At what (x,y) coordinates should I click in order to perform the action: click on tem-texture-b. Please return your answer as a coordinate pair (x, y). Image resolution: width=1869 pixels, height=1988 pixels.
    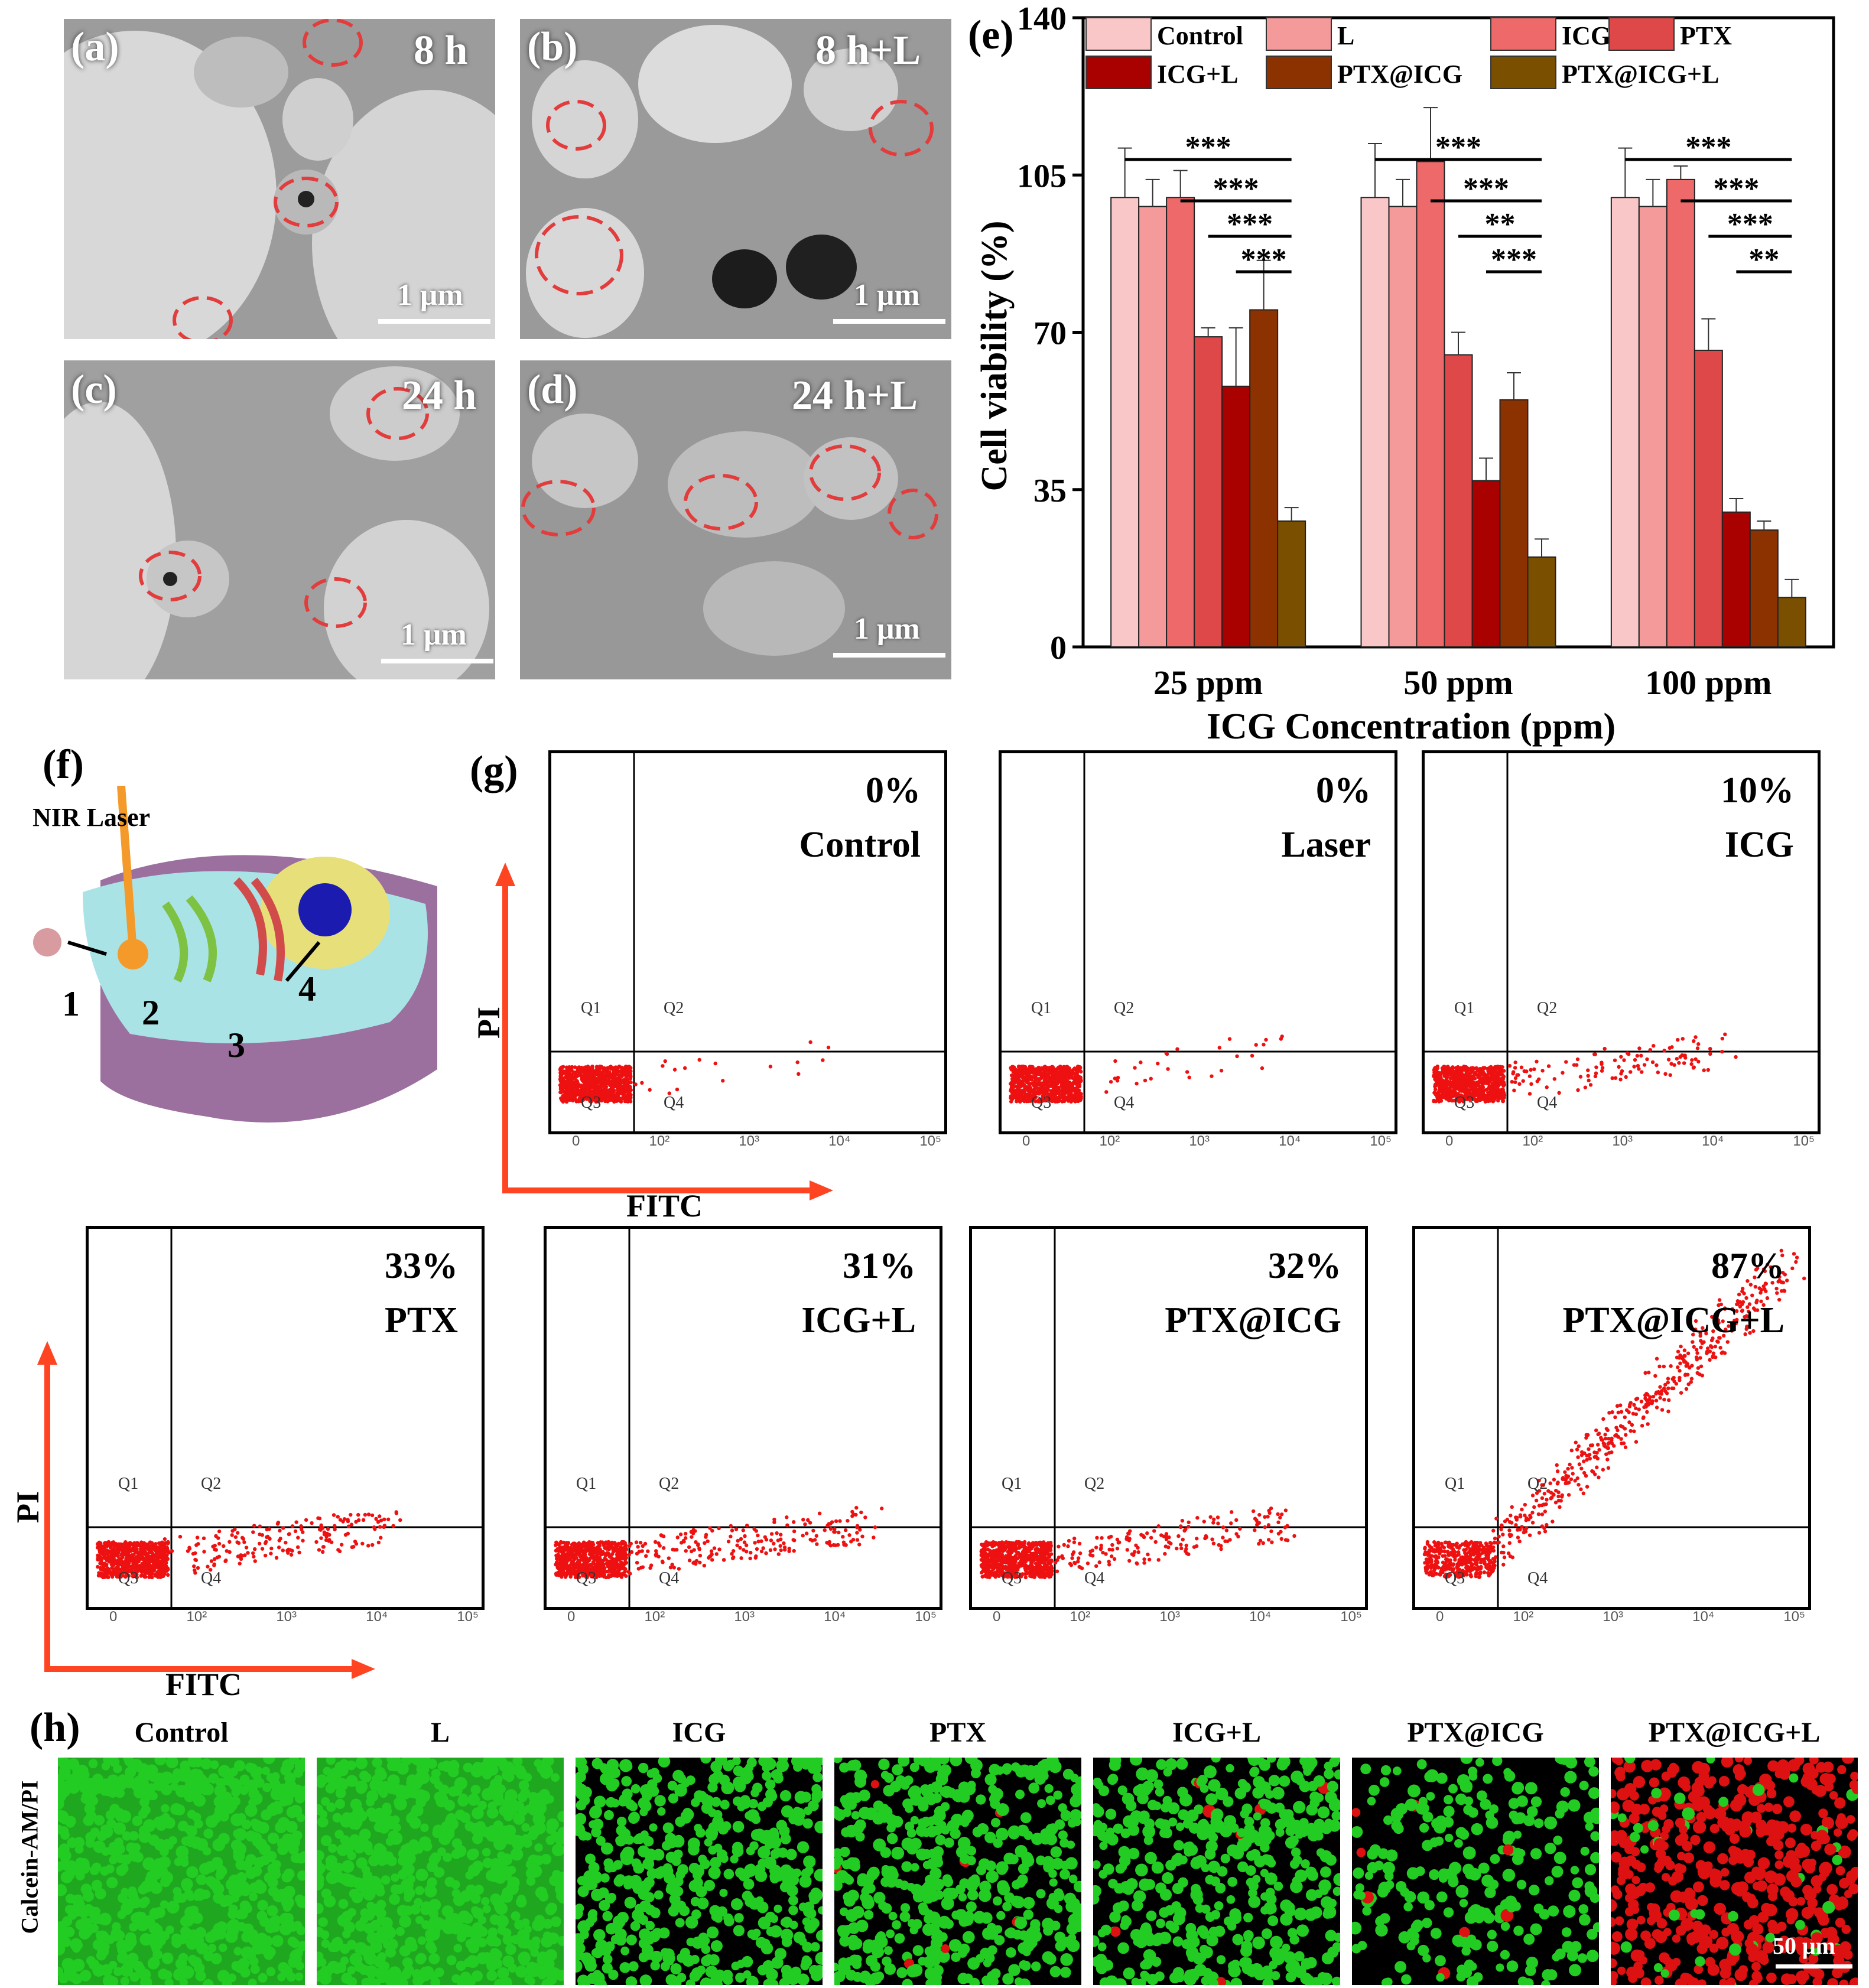
    Looking at the image, I should click on (736, 179).